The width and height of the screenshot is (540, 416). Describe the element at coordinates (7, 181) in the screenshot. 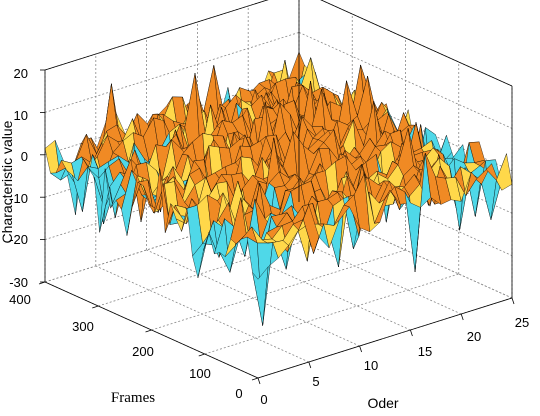

I see `z-axis-label: Characteristic value` at that location.